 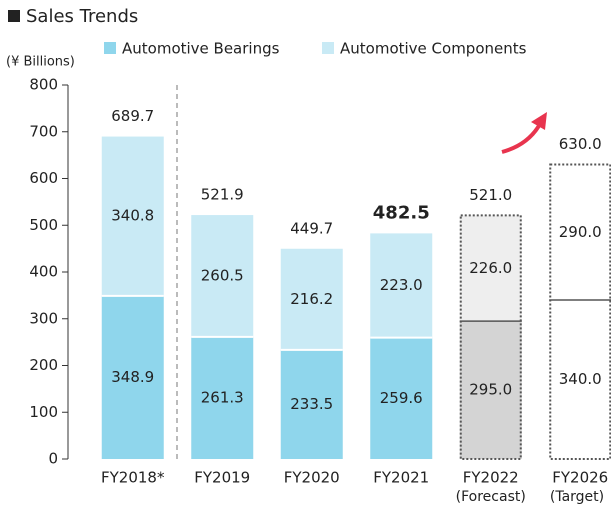 I want to click on total-label: 630.0, so click(x=580, y=144).